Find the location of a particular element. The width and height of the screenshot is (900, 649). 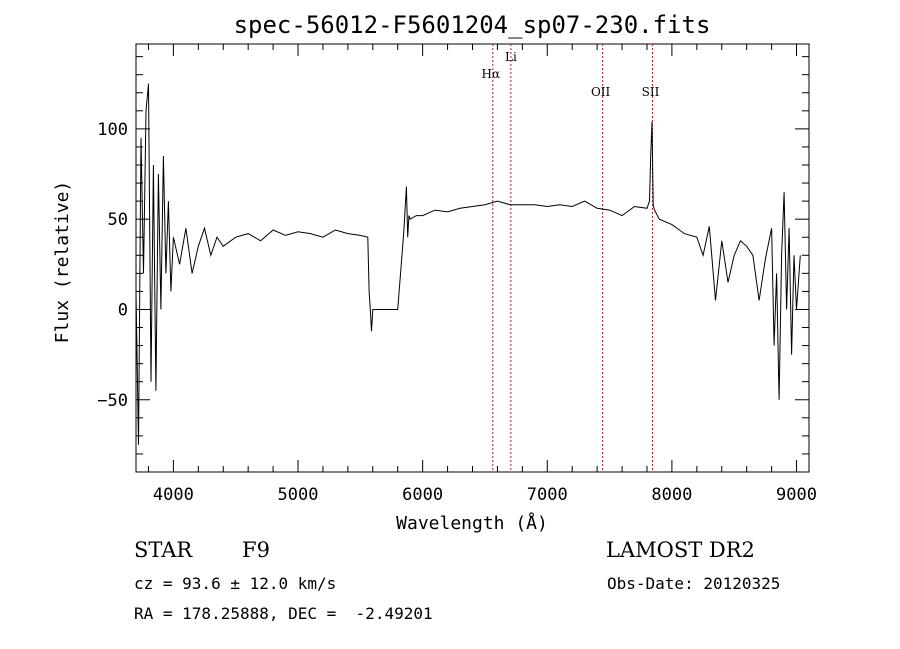

x-tick-label: 4000 is located at coordinates (173, 495).